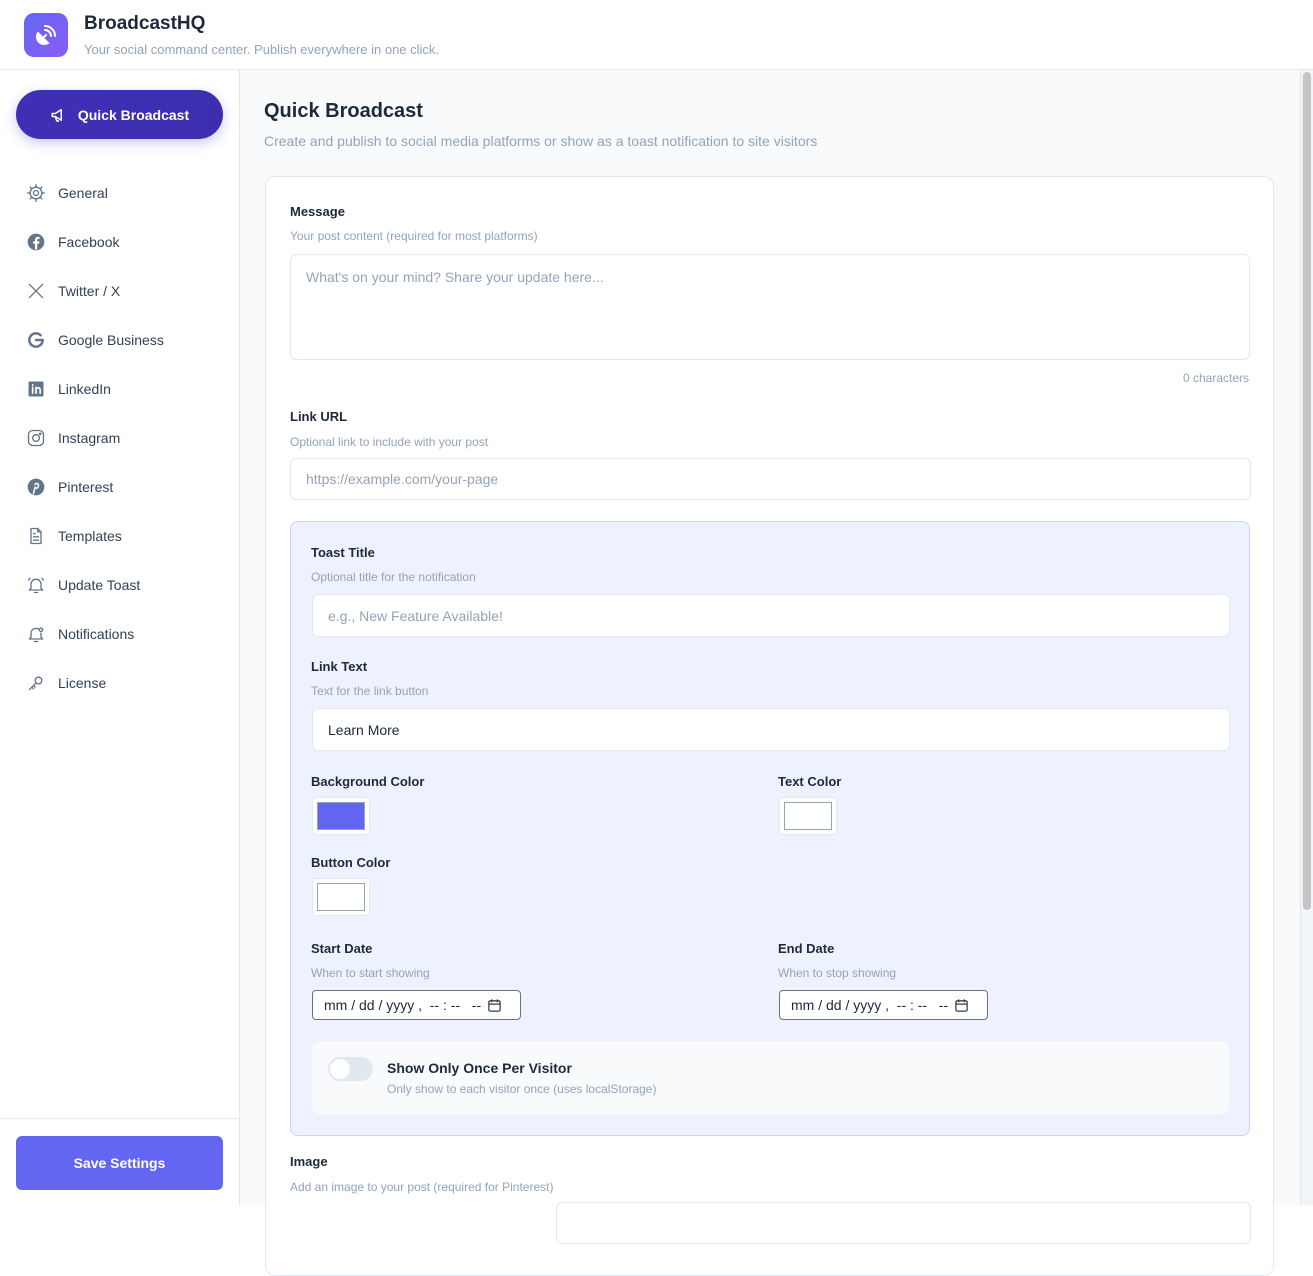 This screenshot has width=1313, height=1276. What do you see at coordinates (99, 584) in the screenshot?
I see `sidebar-item-label: Update Toast` at bounding box center [99, 584].